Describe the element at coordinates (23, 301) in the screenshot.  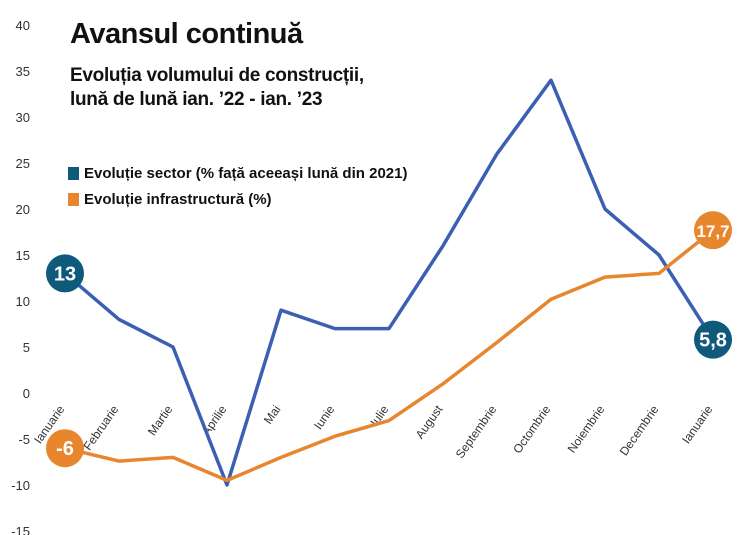
I see `y-tick-label: 10` at that location.